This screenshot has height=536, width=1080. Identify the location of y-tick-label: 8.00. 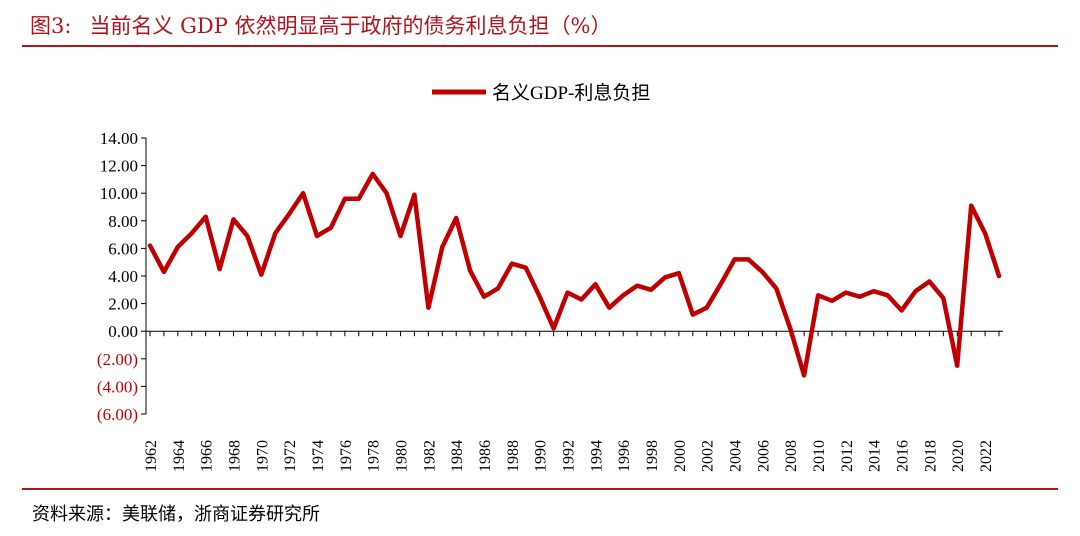
(123, 221).